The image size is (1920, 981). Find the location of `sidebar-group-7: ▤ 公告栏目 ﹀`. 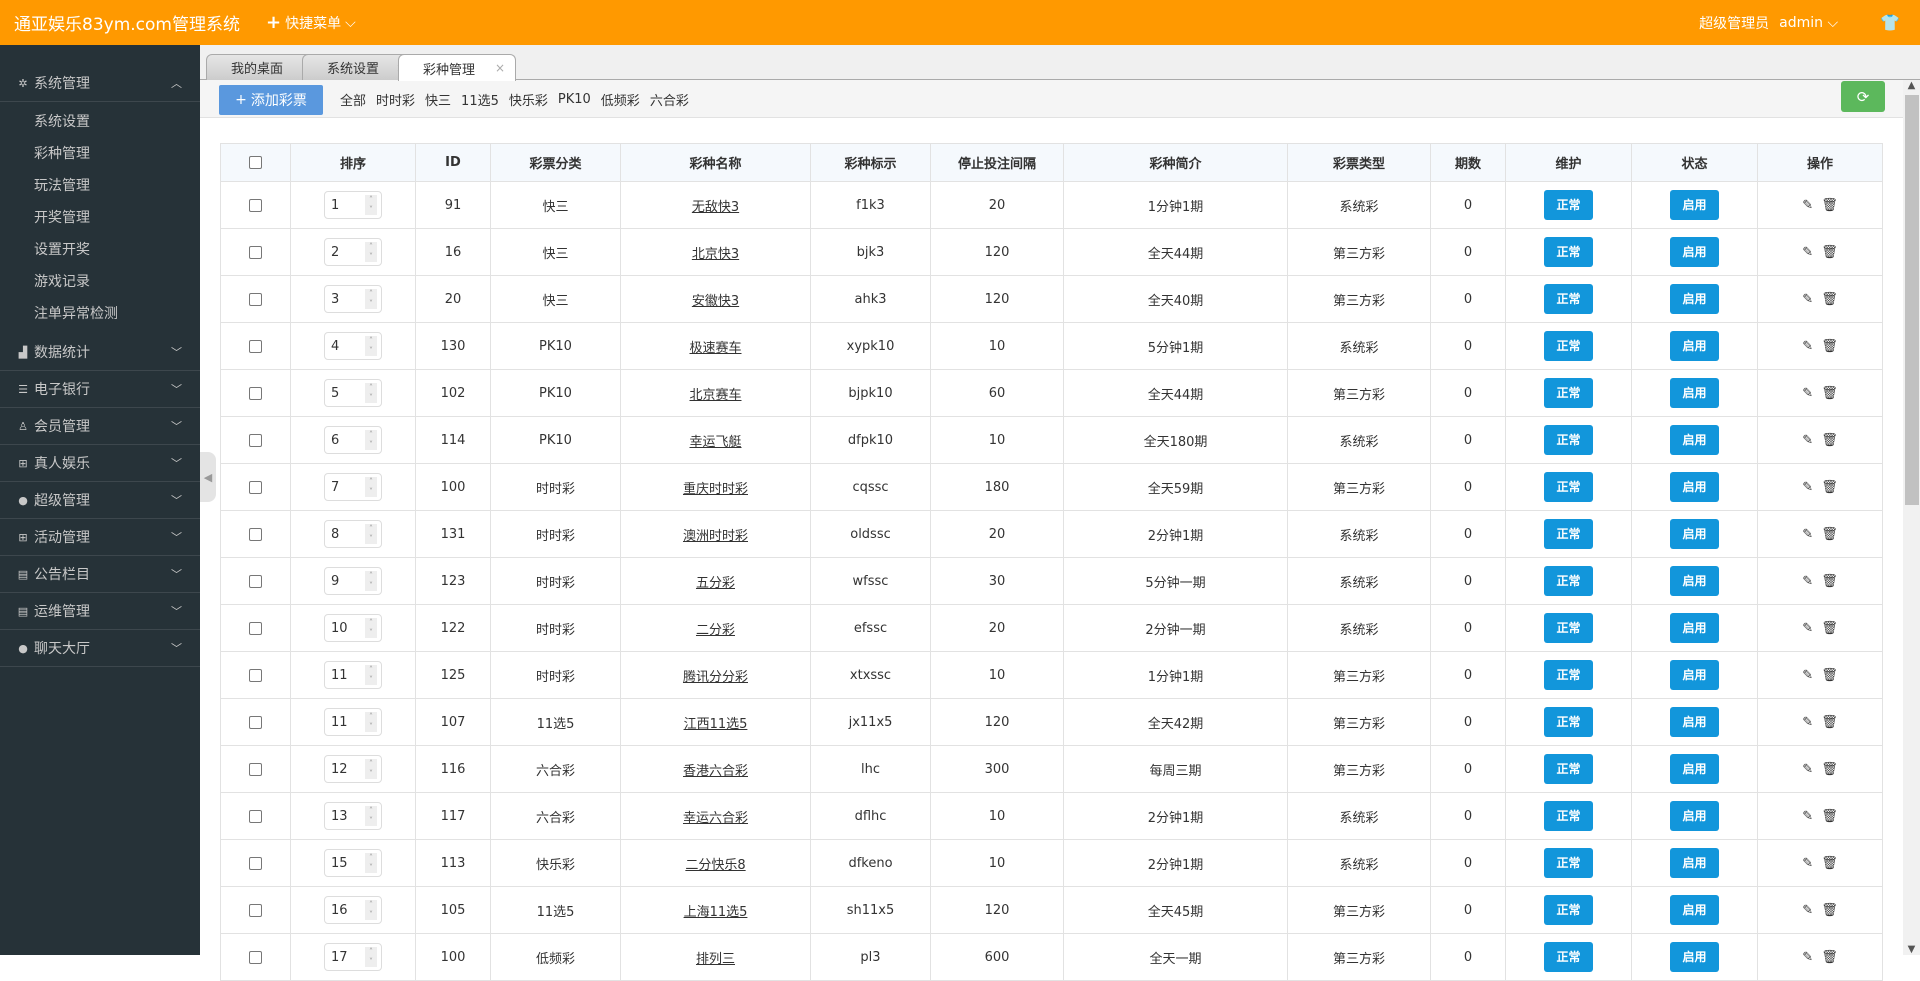

sidebar-group-7: ▤ 公告栏目 ﹀ is located at coordinates (100, 574).